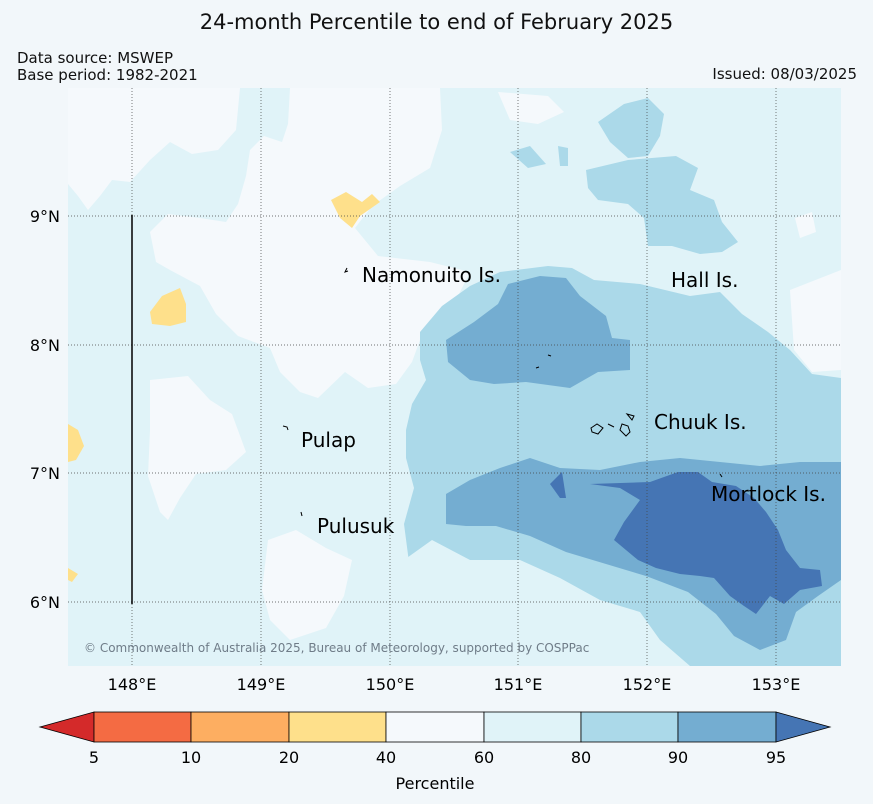 This screenshot has width=873, height=804. Describe the element at coordinates (518, 684) in the screenshot. I see `lon-tick-151: 151°E` at that location.